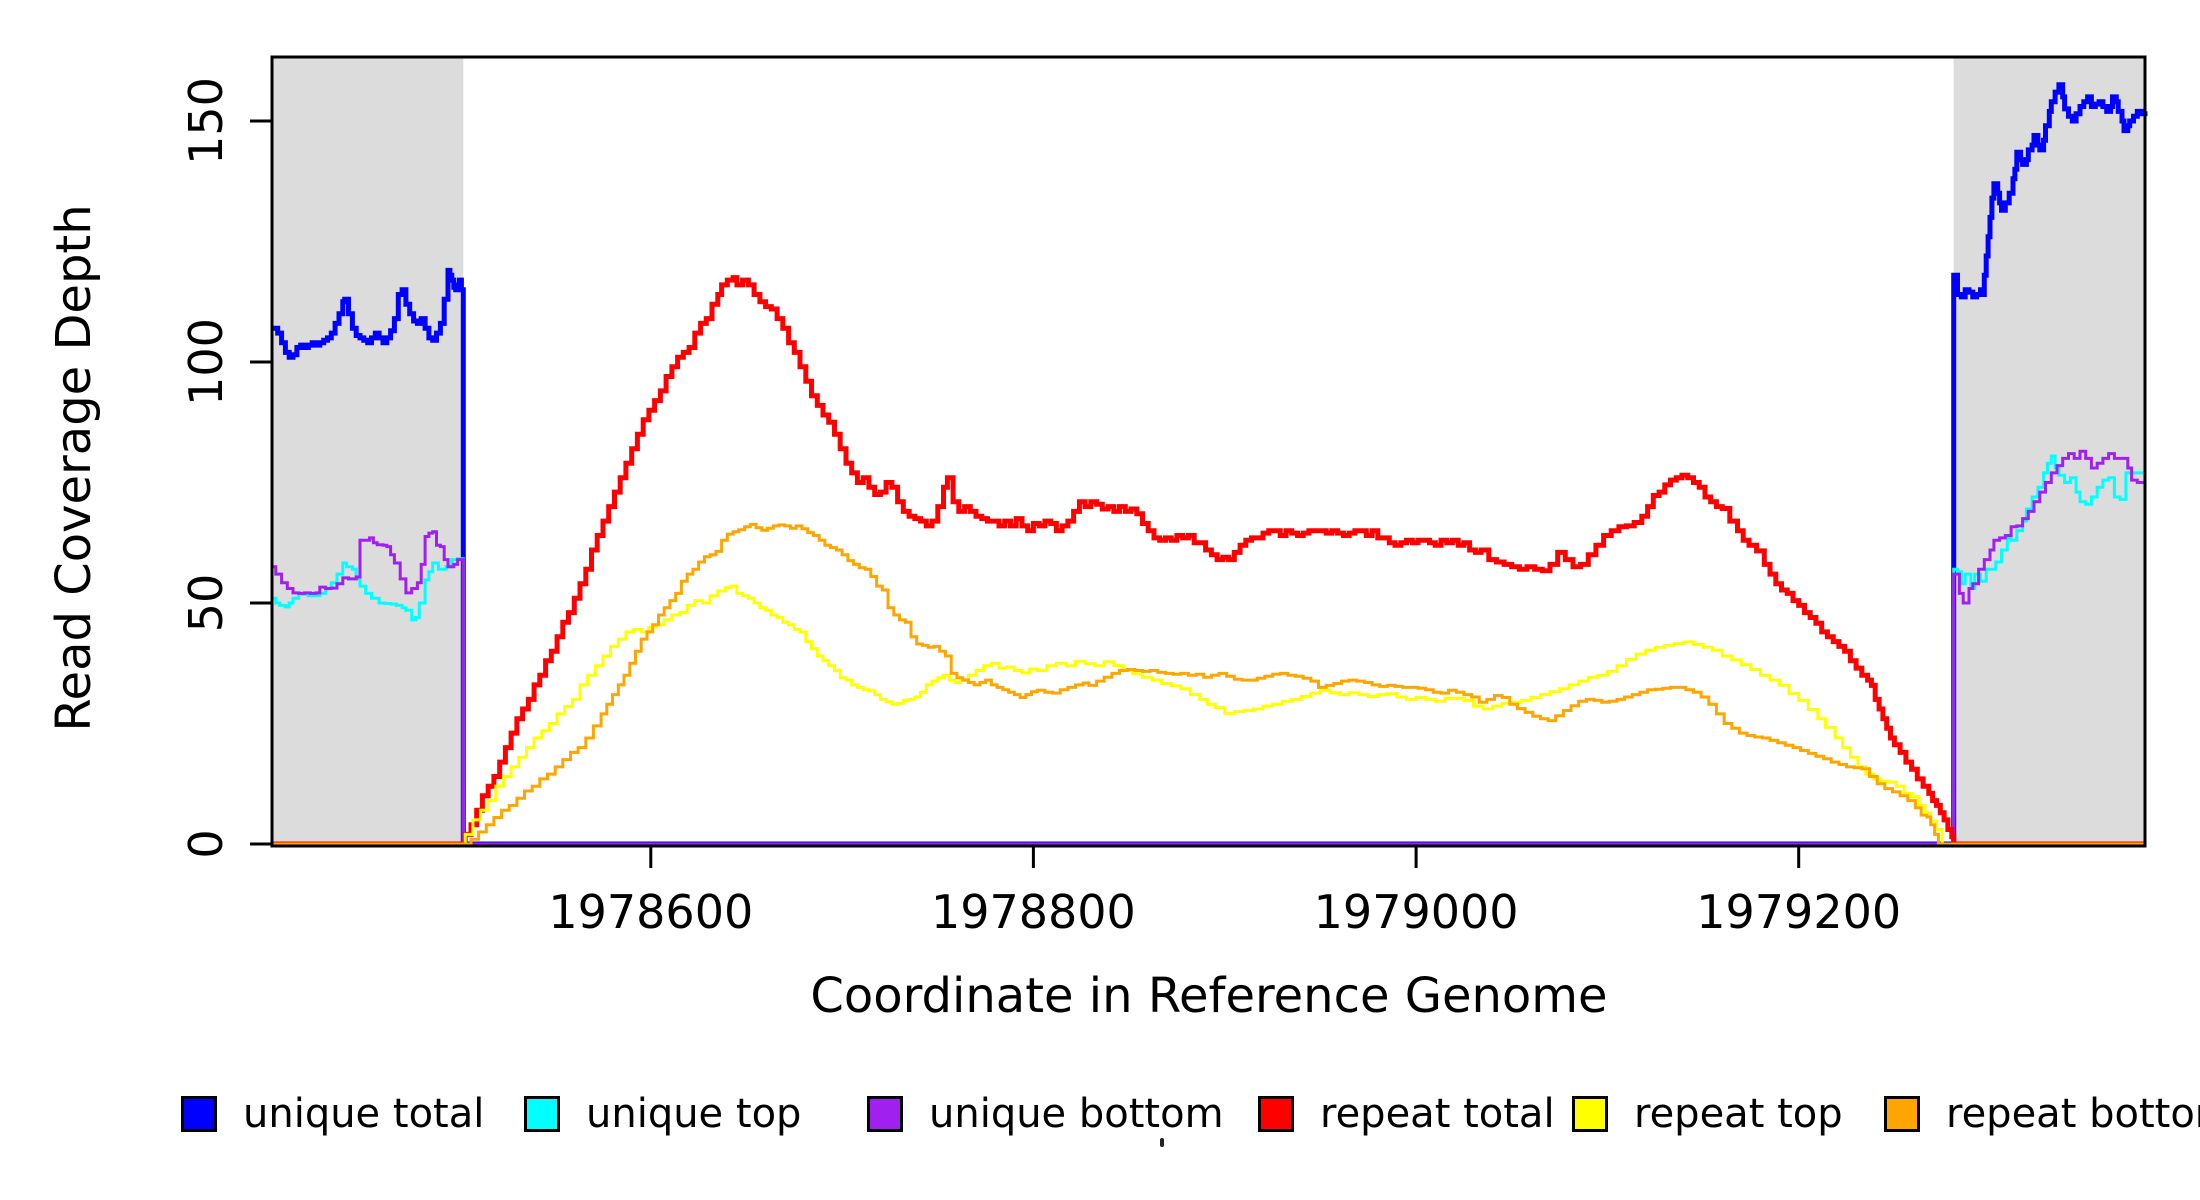  I want to click on legend-label: unique total, so click(364, 1114).